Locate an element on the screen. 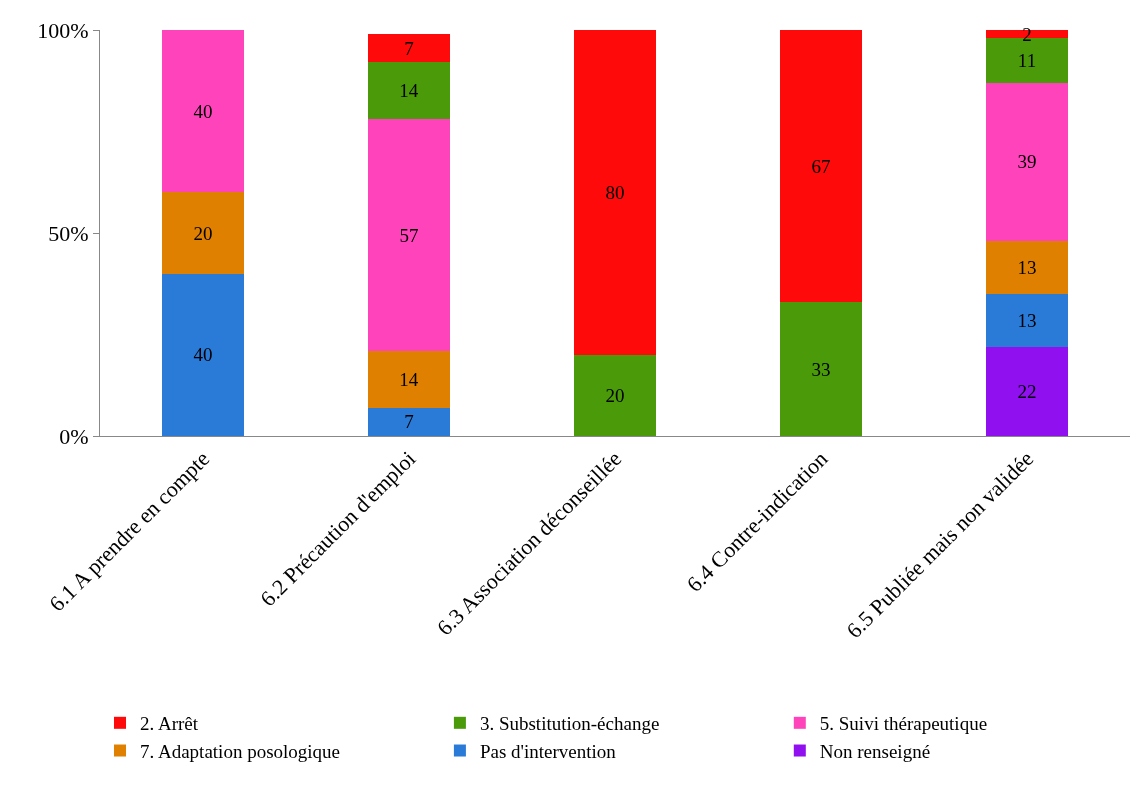 This screenshot has width=1140, height=796. legend-label: 2. Arrêt is located at coordinates (169, 724).